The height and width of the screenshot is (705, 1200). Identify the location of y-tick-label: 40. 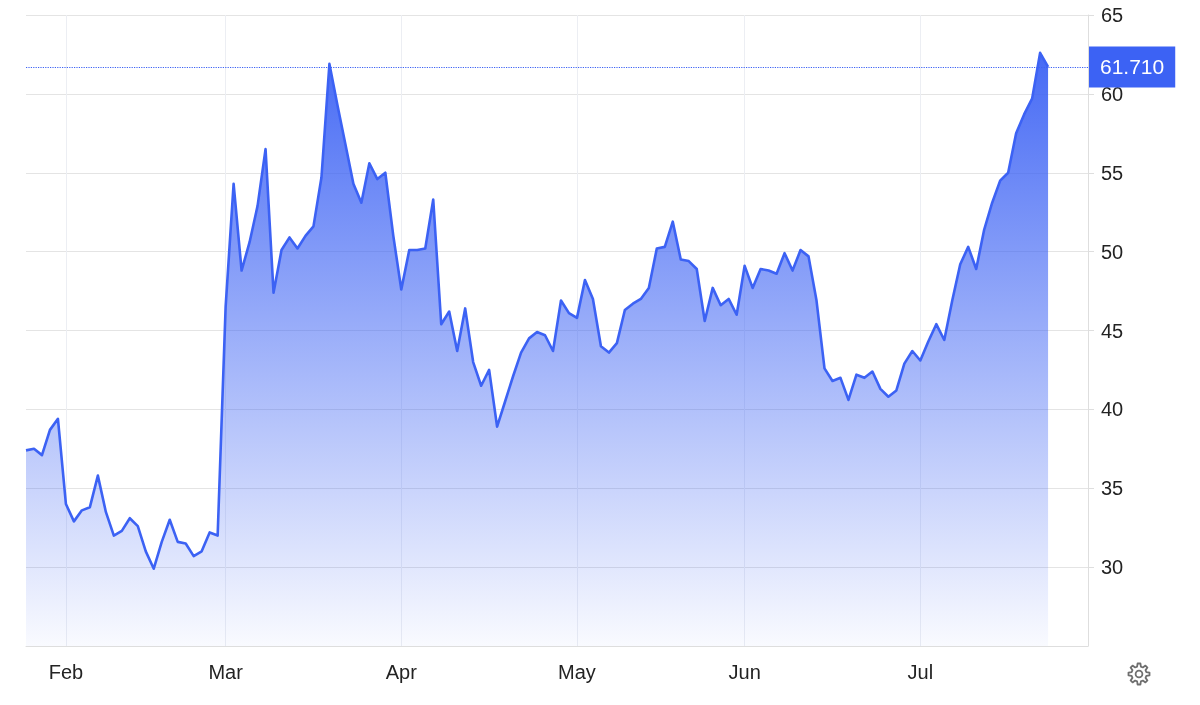
(1112, 409).